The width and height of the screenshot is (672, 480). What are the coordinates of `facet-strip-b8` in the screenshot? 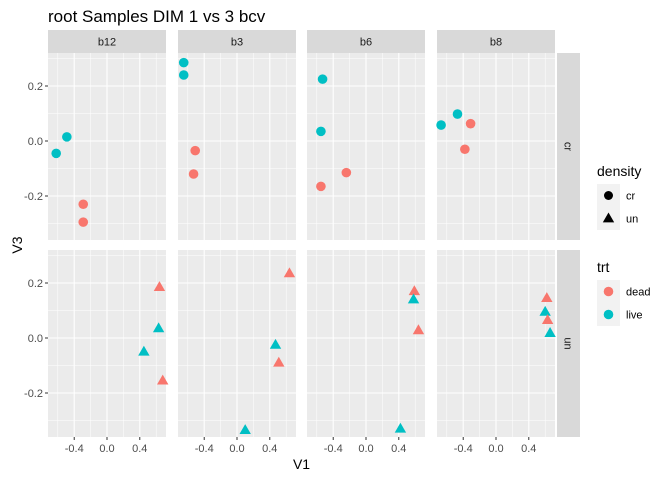 It's located at (496, 41).